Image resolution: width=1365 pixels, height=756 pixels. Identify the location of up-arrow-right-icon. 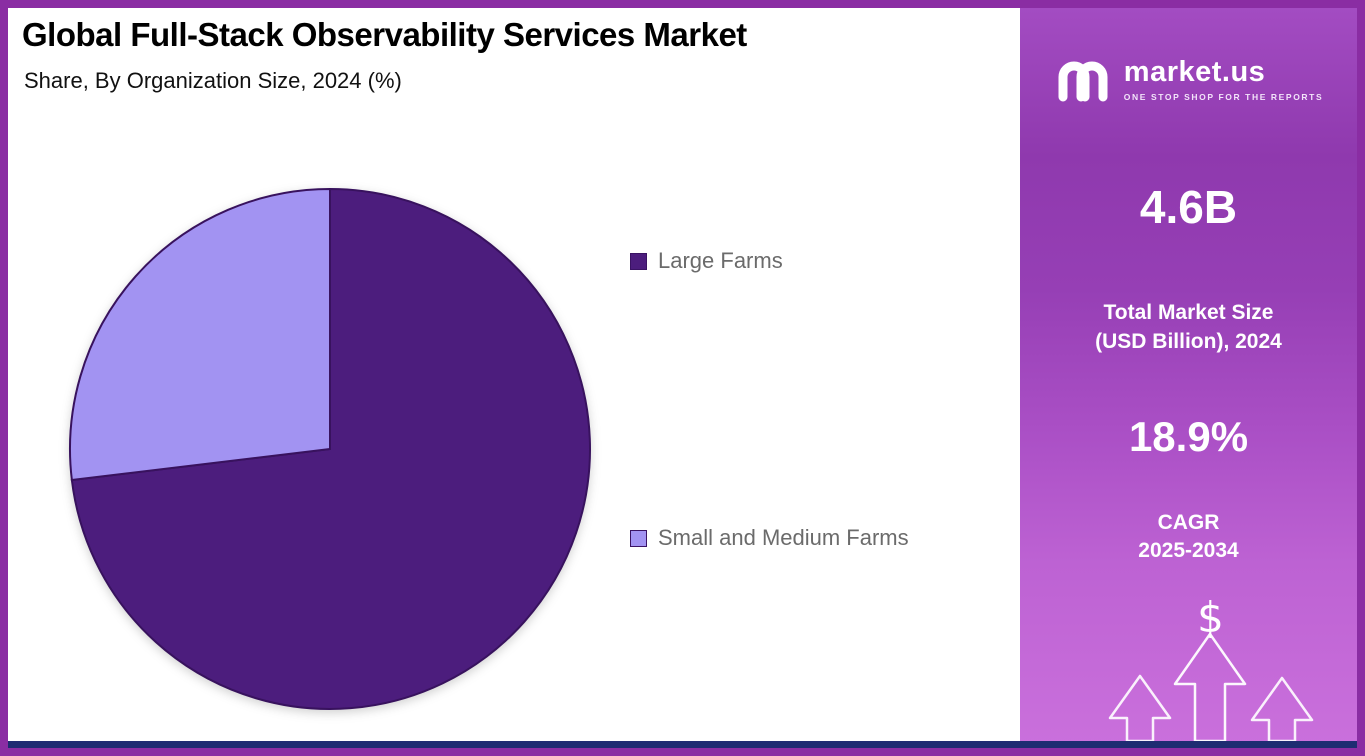
(1282, 708).